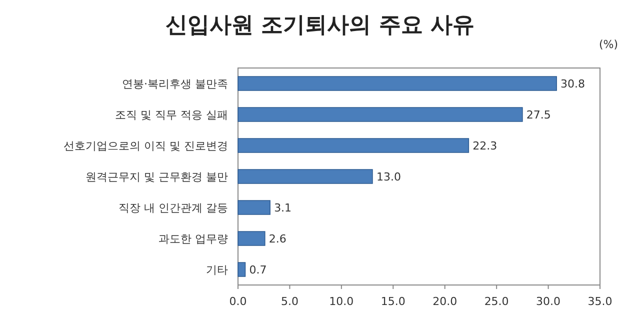  What do you see at coordinates (496, 301) in the screenshot?
I see `x-tick-label: 25.0` at bounding box center [496, 301].